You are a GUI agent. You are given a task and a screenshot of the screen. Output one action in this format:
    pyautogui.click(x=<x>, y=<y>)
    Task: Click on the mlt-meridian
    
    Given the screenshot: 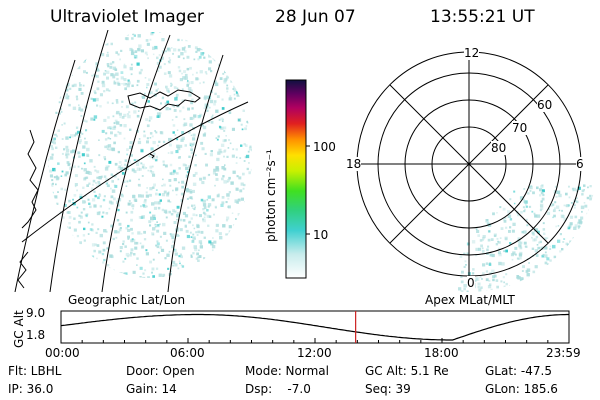 What is the action you would take?
    pyautogui.click(x=469, y=164)
    